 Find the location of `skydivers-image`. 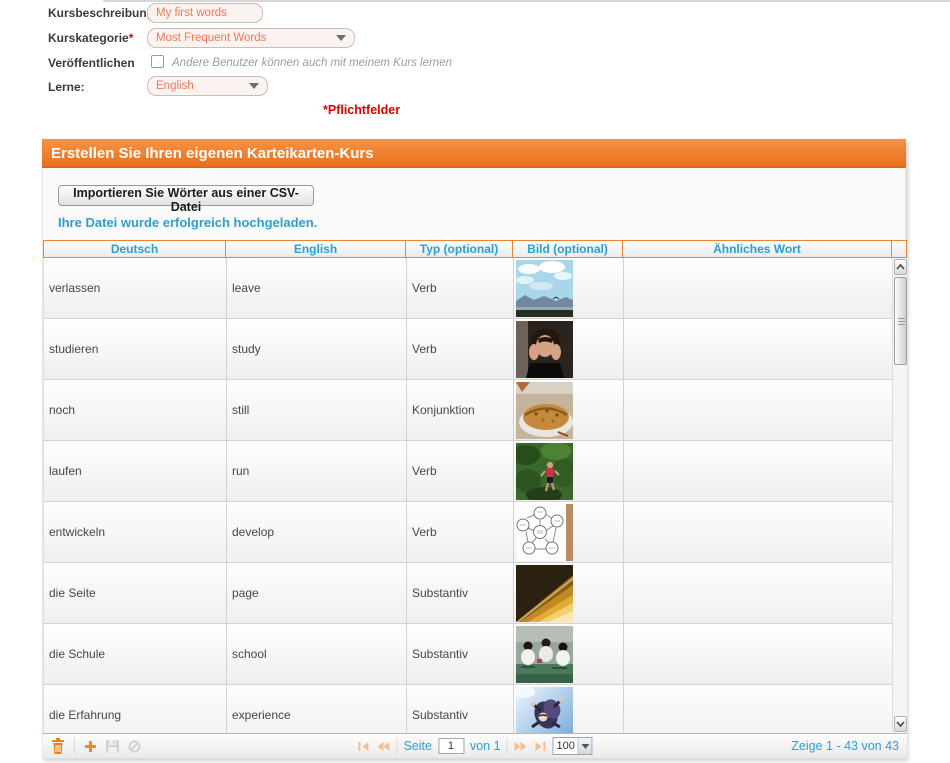

skydivers-image is located at coordinates (544, 710).